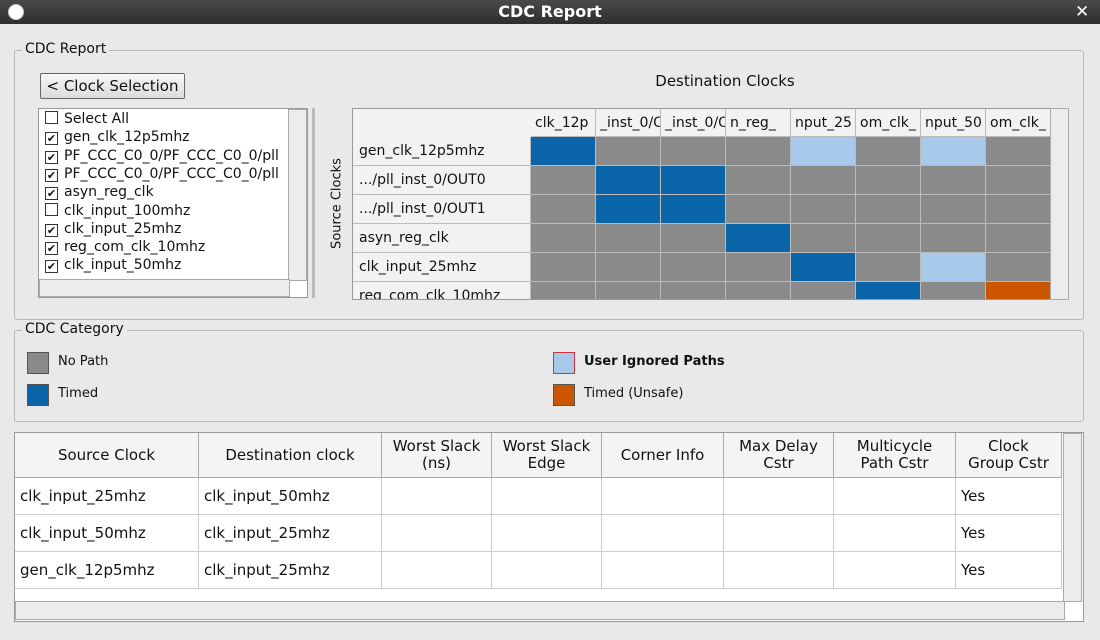 The width and height of the screenshot is (1100, 640). I want to click on clock-item: Select All, so click(167, 119).